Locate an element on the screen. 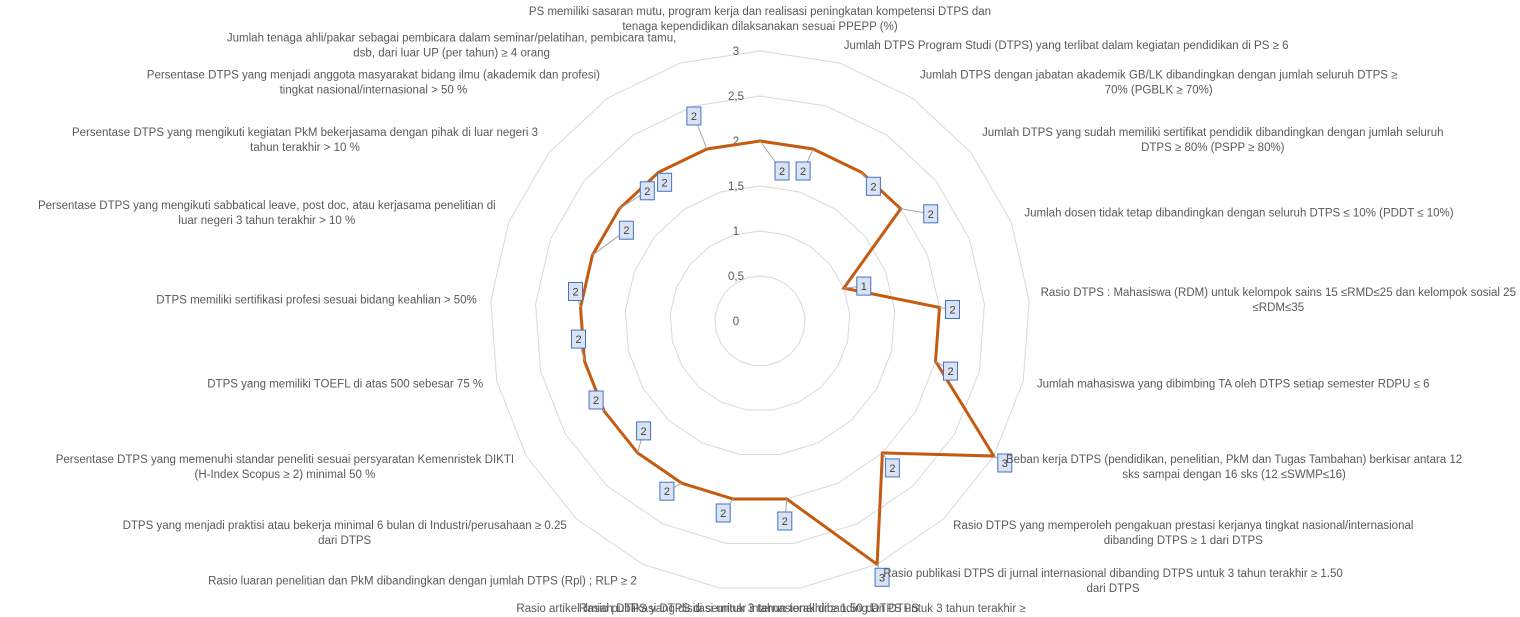 Image resolution: width=1520 pixels, height=617 pixels. radial-tick-label: 1,5 is located at coordinates (736, 187).